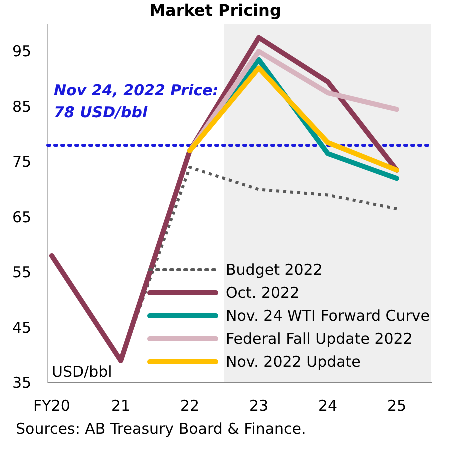 Image resolution: width=451 pixels, height=462 pixels. Describe the element at coordinates (328, 316) in the screenshot. I see `legend-label: Nov. 24 WTI Forward Curve` at that location.